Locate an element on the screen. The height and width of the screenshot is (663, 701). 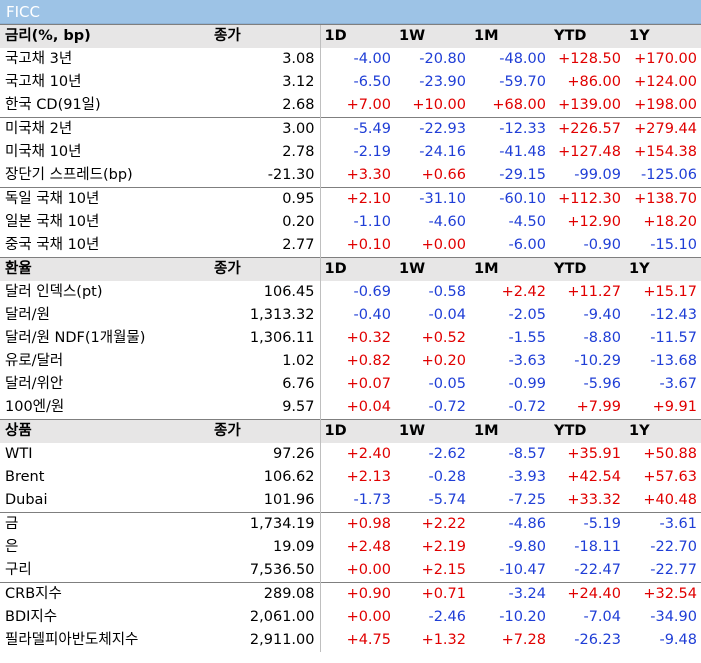
change-value: -2.46 is located at coordinates (447, 617).